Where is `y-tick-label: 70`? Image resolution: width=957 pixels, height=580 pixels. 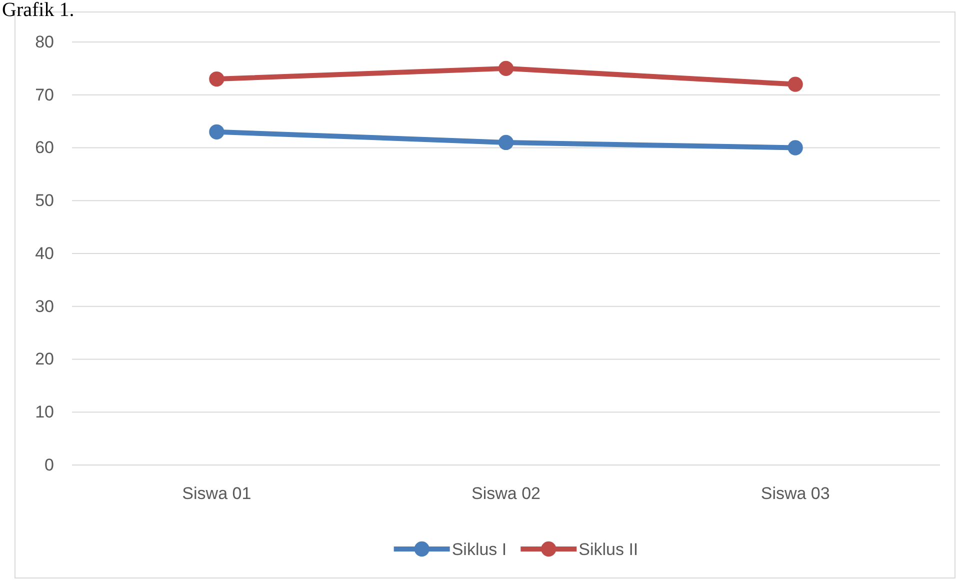
y-tick-label: 70 is located at coordinates (44, 94).